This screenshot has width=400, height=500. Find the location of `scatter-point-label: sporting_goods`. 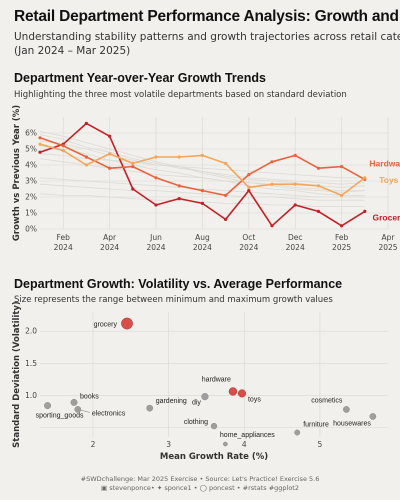

scatter-point-label: sporting_goods is located at coordinates (60, 416).